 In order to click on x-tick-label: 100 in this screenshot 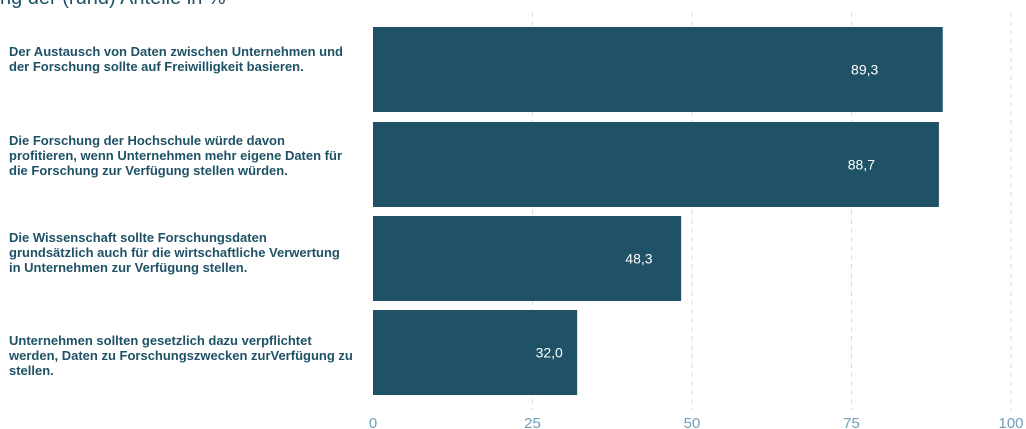, I will do `click(1010, 422)`.